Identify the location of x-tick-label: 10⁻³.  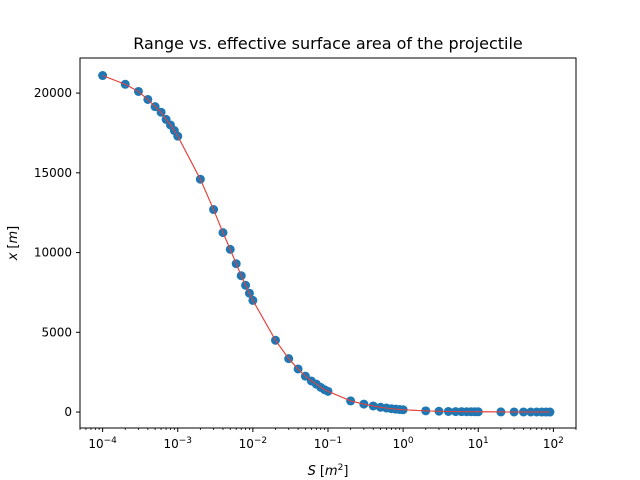
(177, 443).